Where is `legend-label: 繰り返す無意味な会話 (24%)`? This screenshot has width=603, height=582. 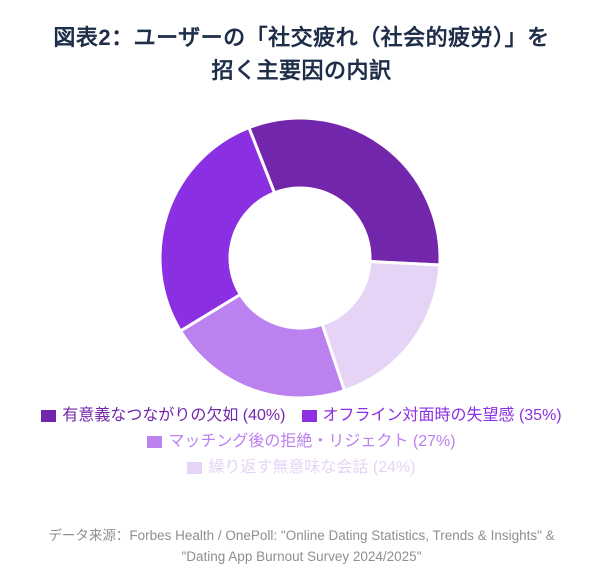
legend-label: 繰り返す無意味な会話 (24%) is located at coordinates (312, 467).